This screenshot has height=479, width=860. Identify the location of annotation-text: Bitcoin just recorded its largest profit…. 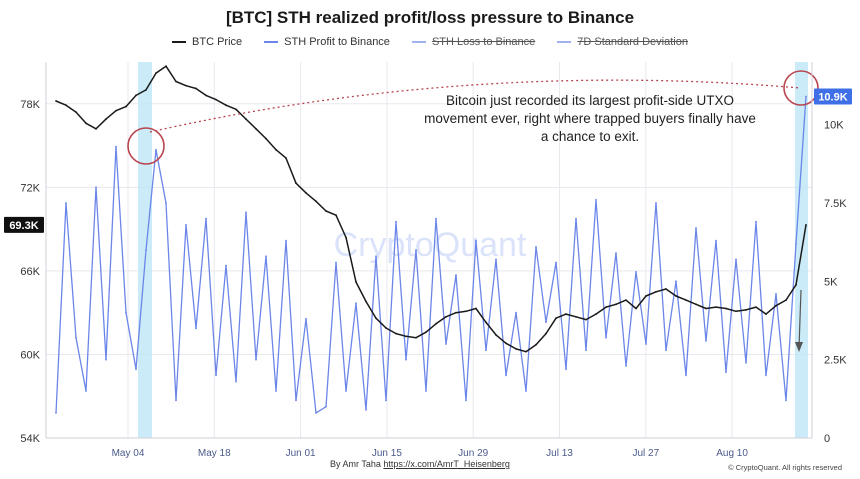
(590, 118).